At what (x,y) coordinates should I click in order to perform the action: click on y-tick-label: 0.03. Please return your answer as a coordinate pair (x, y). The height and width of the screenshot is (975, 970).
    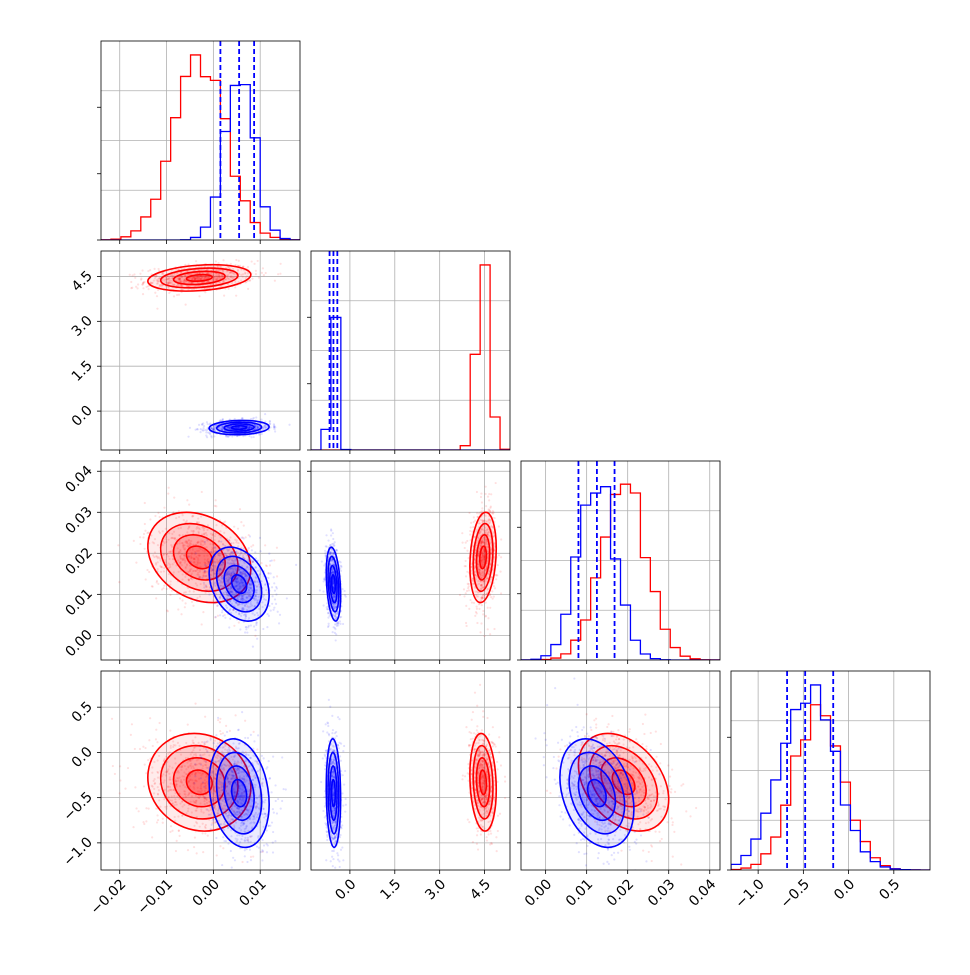
    Looking at the image, I should click on (78, 520).